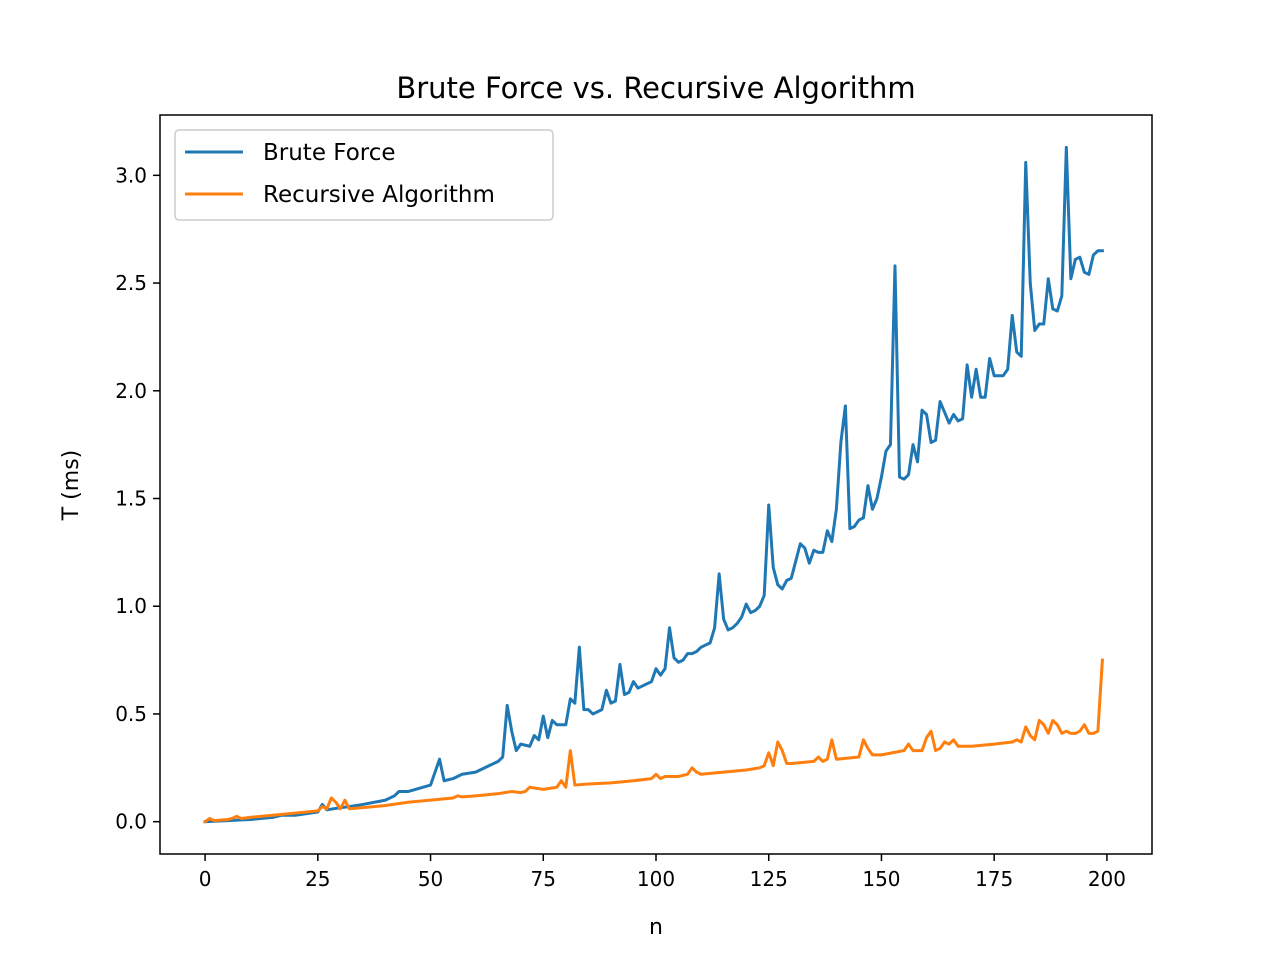 The image size is (1280, 960). I want to click on x-tick-label: 125, so click(769, 879).